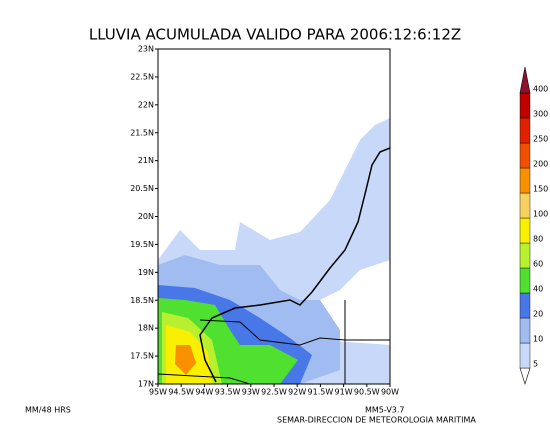  Describe the element at coordinates (538, 289) in the screenshot. I see `colorbar-label: 40` at that location.